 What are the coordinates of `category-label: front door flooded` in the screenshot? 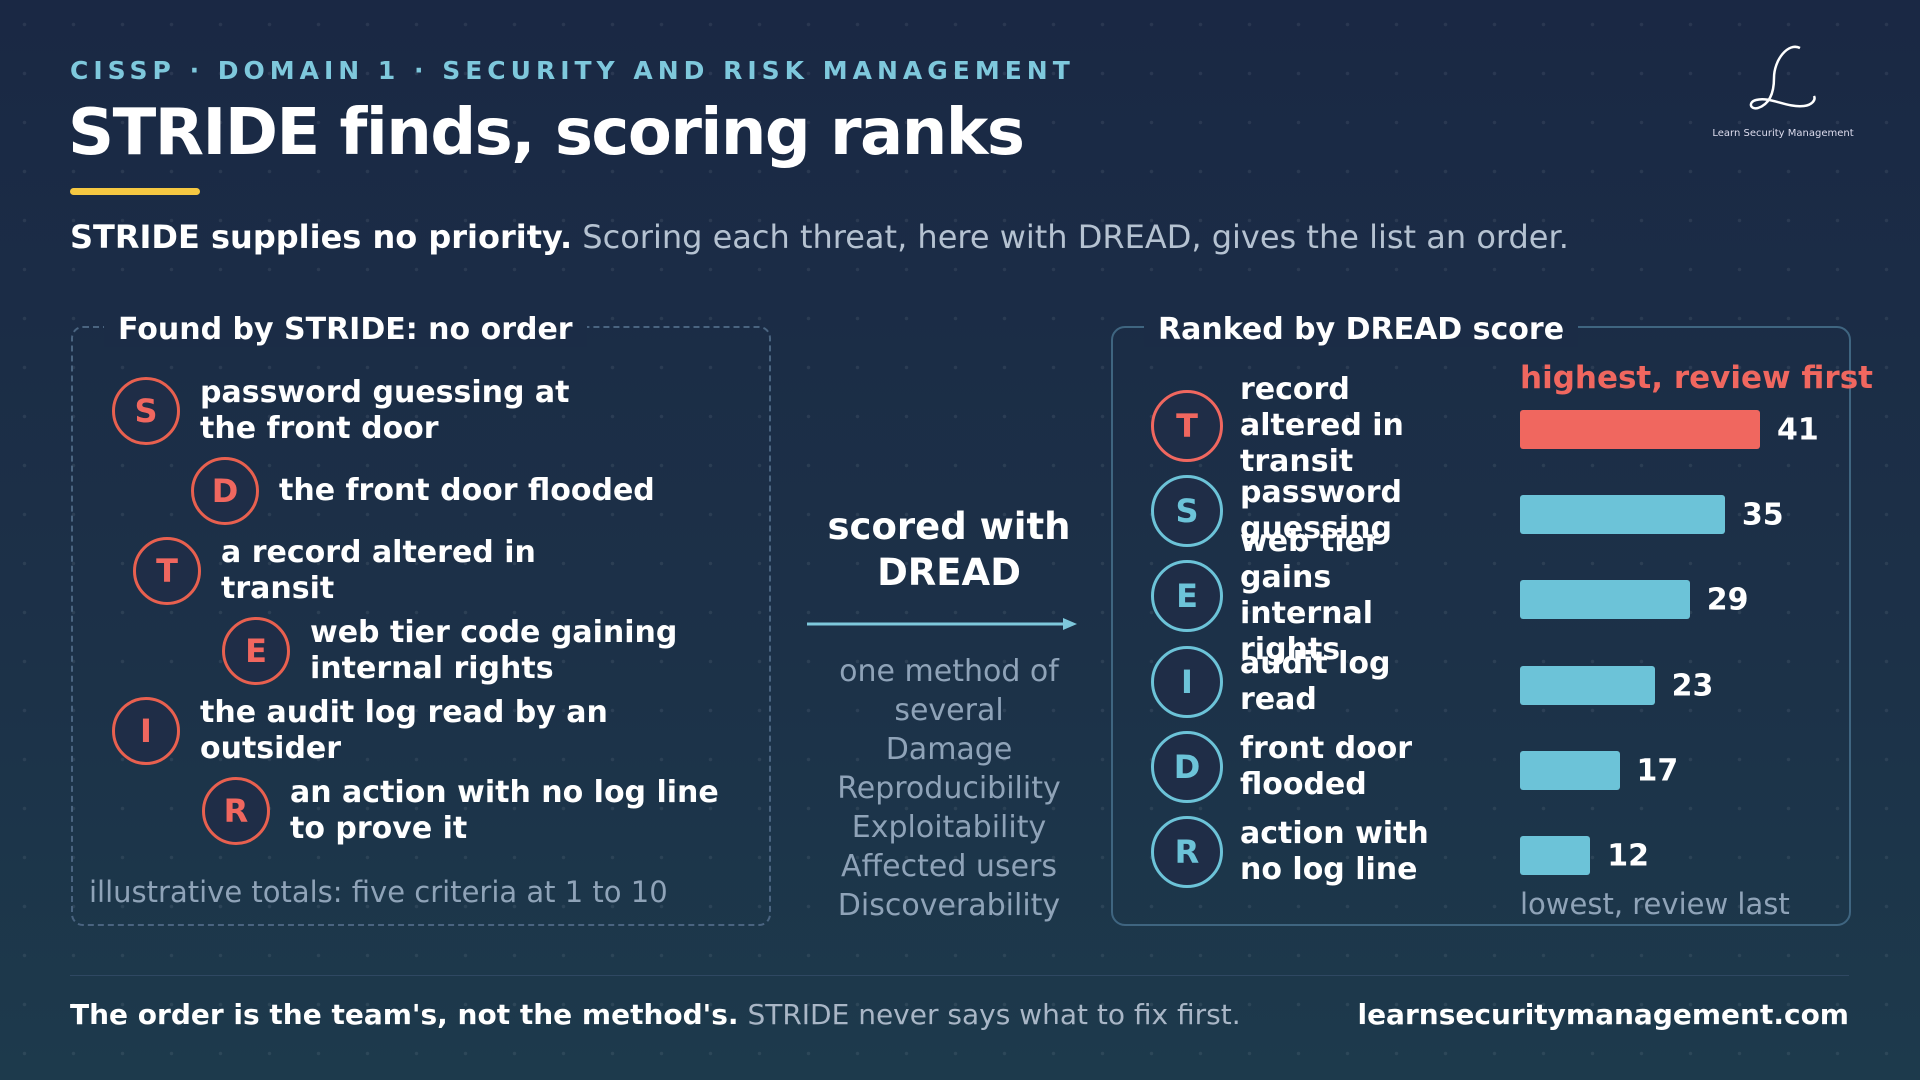 It's located at (1326, 766).